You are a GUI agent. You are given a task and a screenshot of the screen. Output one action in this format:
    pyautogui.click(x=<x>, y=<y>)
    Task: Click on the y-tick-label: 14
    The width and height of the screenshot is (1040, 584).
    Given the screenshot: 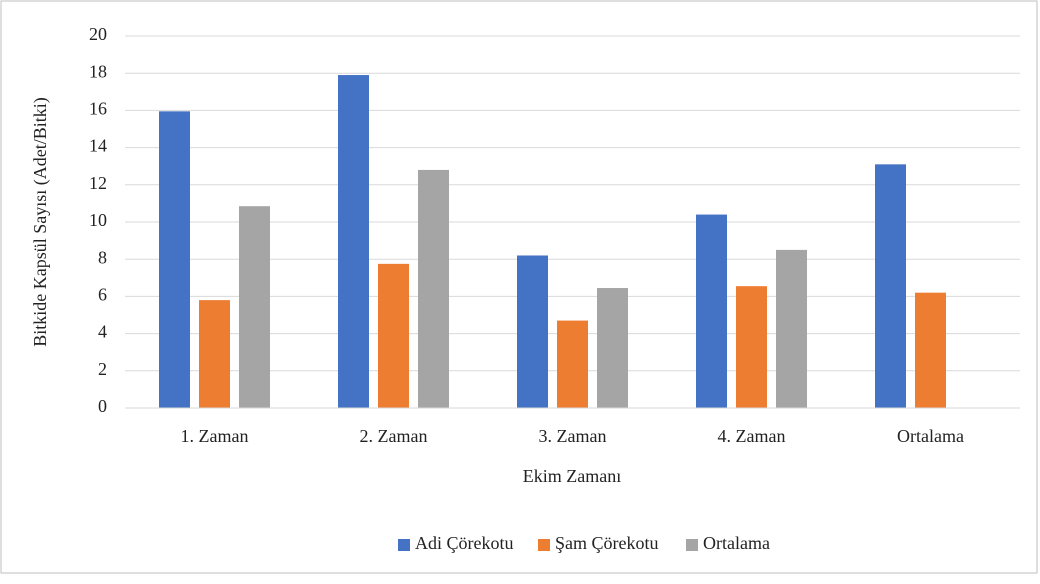 What is the action you would take?
    pyautogui.click(x=98, y=146)
    